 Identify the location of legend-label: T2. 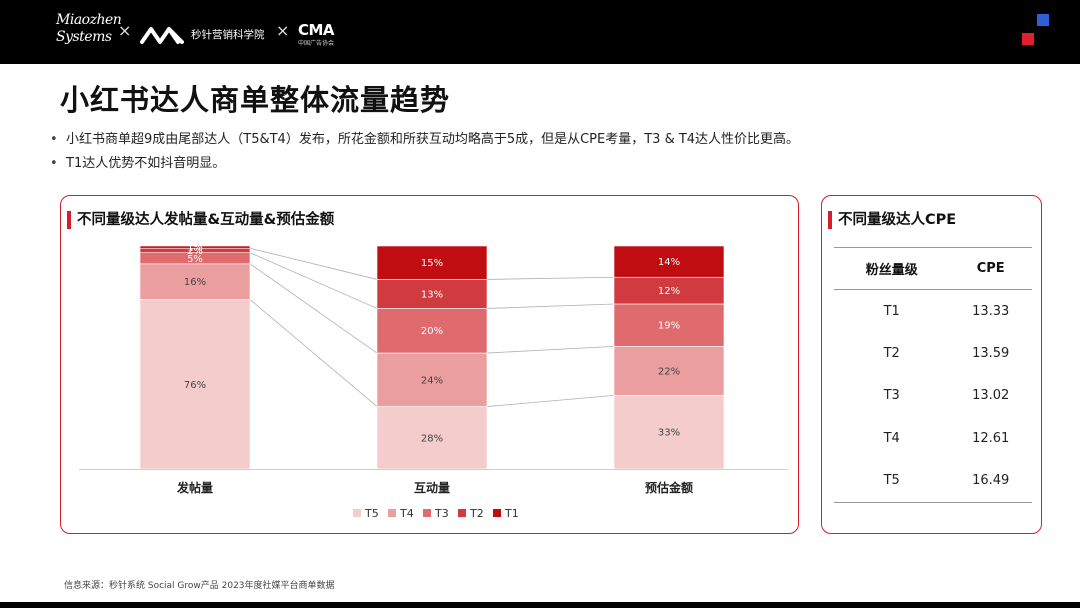
(476, 513).